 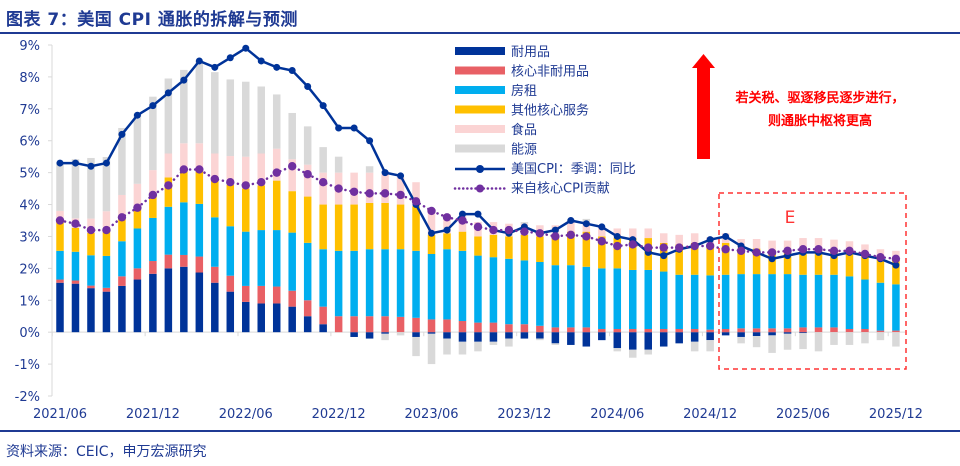 I want to click on legend-label: 来自核心CPI贡献, so click(x=560, y=189).